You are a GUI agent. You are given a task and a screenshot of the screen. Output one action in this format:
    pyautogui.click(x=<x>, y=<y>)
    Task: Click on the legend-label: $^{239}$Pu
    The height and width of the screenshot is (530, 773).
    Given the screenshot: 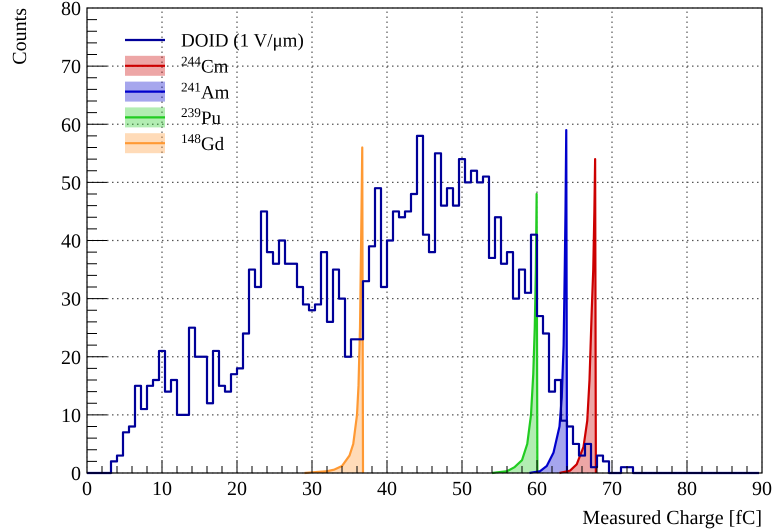 What is the action you would take?
    pyautogui.click(x=201, y=117)
    